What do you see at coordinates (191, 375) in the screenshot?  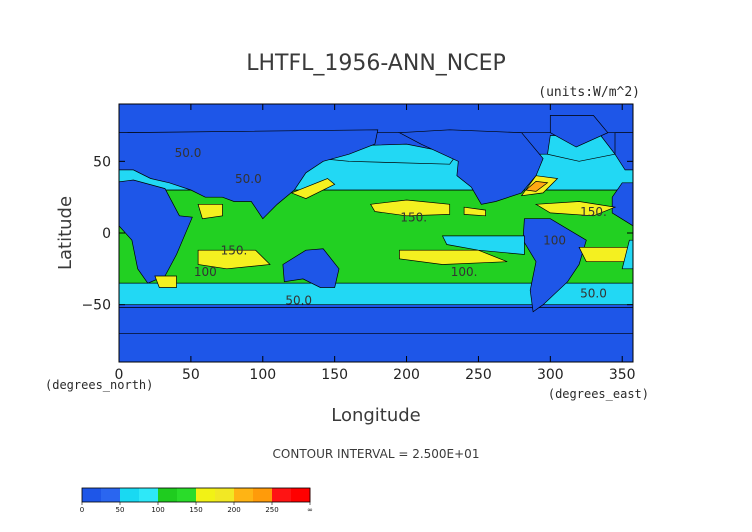 I see `x-tick-label: 50` at bounding box center [191, 375].